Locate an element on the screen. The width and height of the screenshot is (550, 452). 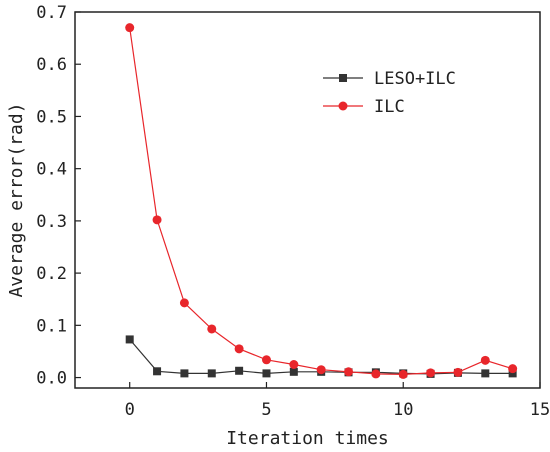
x-tick-label: 0 is located at coordinates (130, 410).